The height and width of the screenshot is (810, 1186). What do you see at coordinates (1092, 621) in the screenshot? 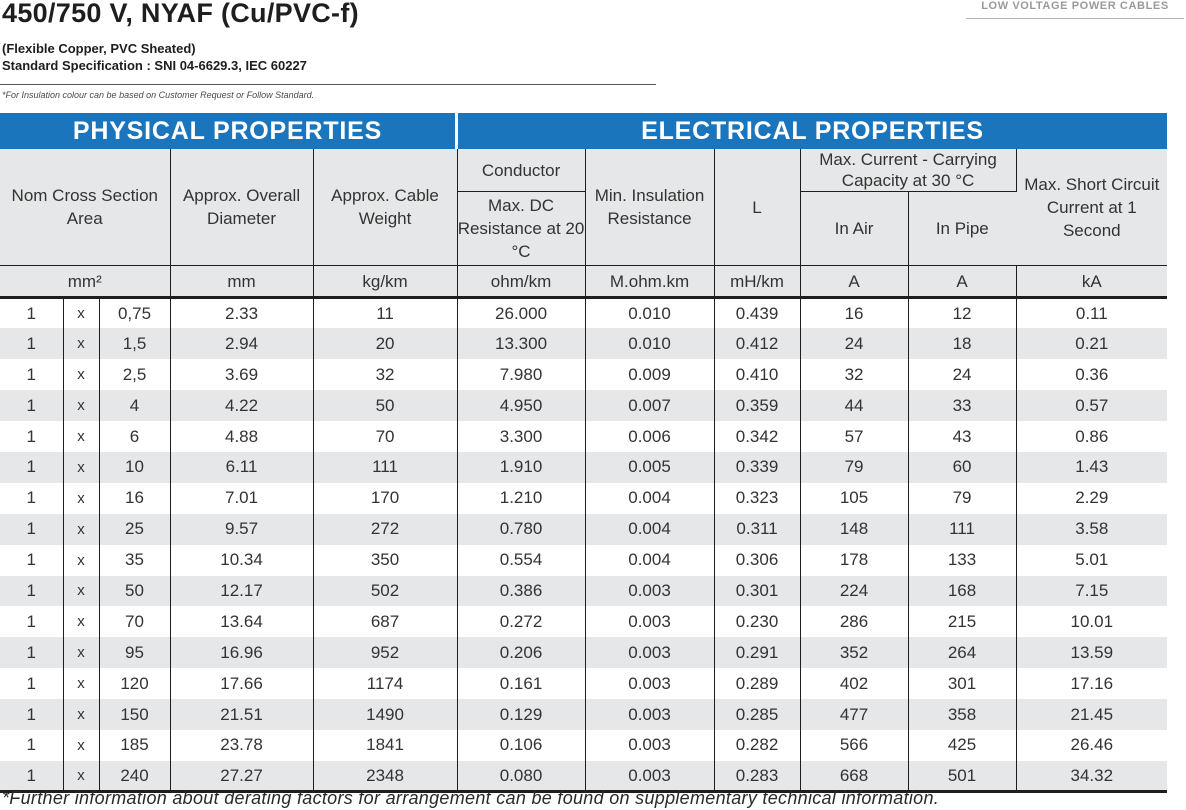
I see `cell-short-circuit: 10.01` at bounding box center [1092, 621].